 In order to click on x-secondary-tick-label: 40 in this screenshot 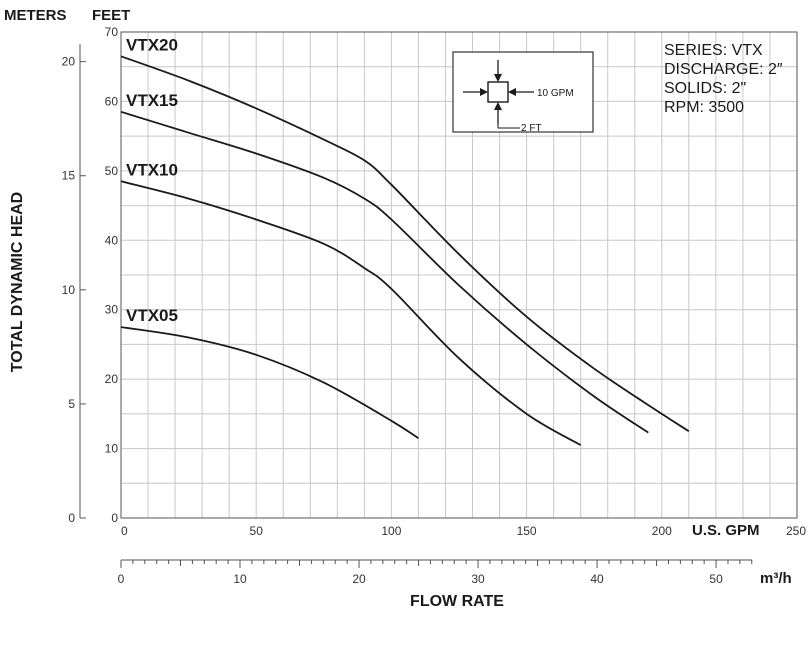, I will do `click(597, 579)`.